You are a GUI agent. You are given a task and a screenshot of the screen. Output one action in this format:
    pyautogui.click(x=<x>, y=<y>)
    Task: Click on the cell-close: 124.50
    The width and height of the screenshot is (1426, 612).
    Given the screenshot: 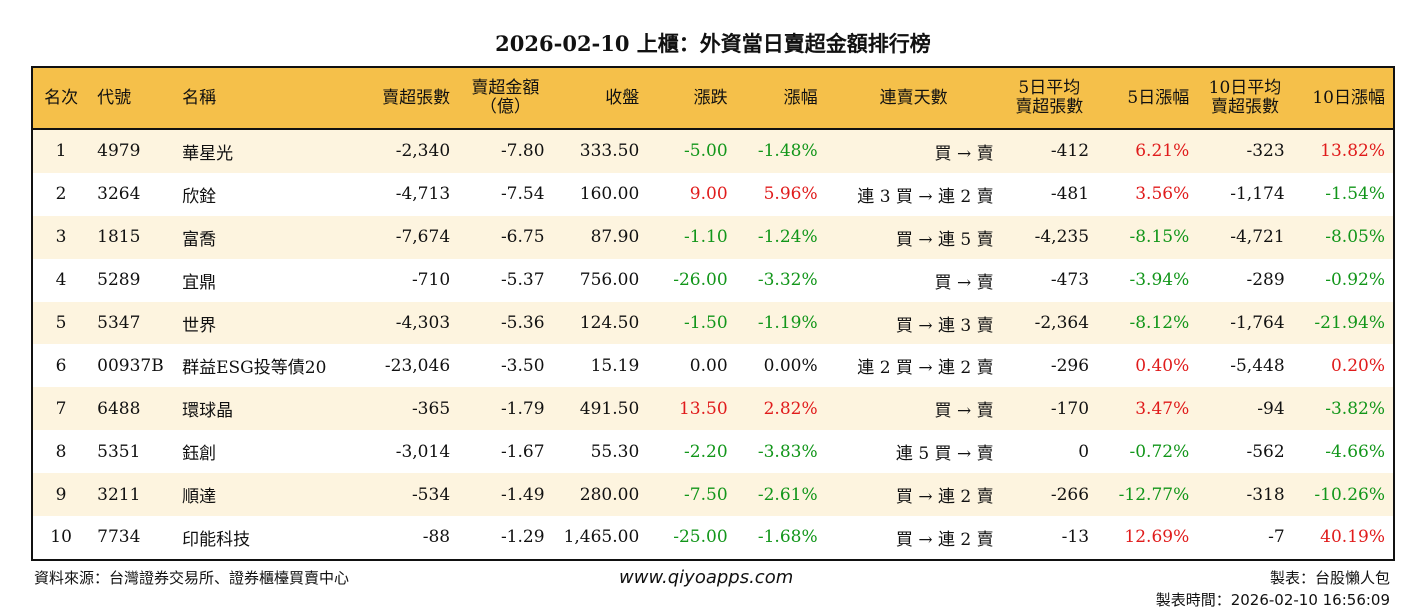 What is the action you would take?
    pyautogui.click(x=609, y=323)
    